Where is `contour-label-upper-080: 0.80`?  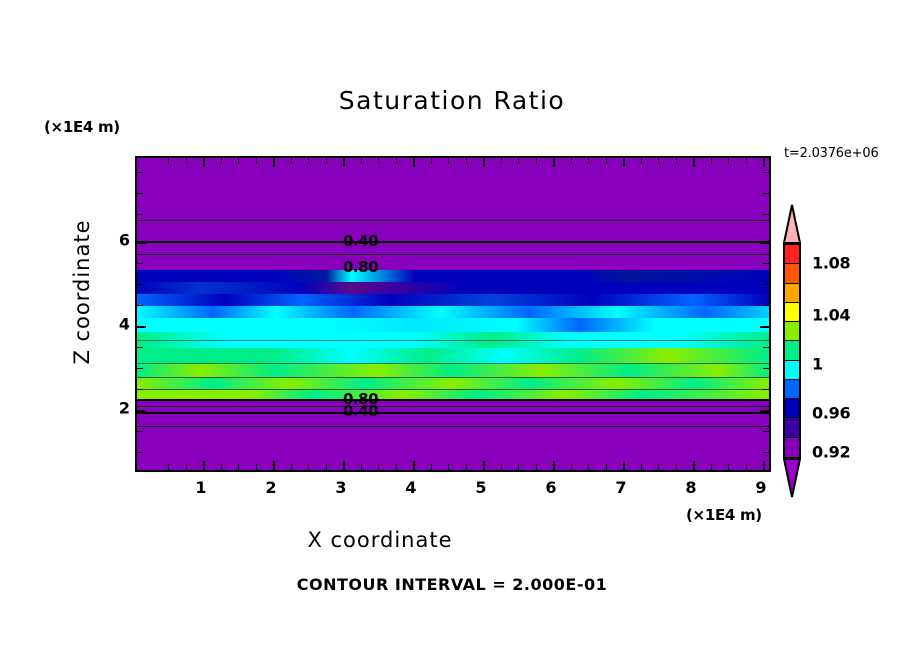
contour-label-upper-080: 0.80 is located at coordinates (361, 267).